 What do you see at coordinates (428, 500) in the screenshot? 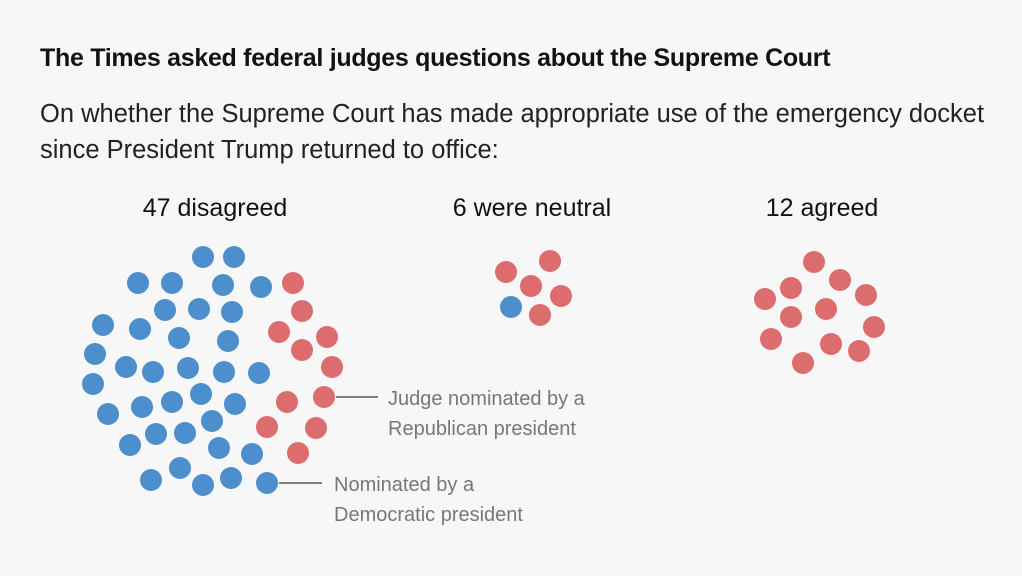
I see `democratic-annotation: Nominated by a Democratic president` at bounding box center [428, 500].